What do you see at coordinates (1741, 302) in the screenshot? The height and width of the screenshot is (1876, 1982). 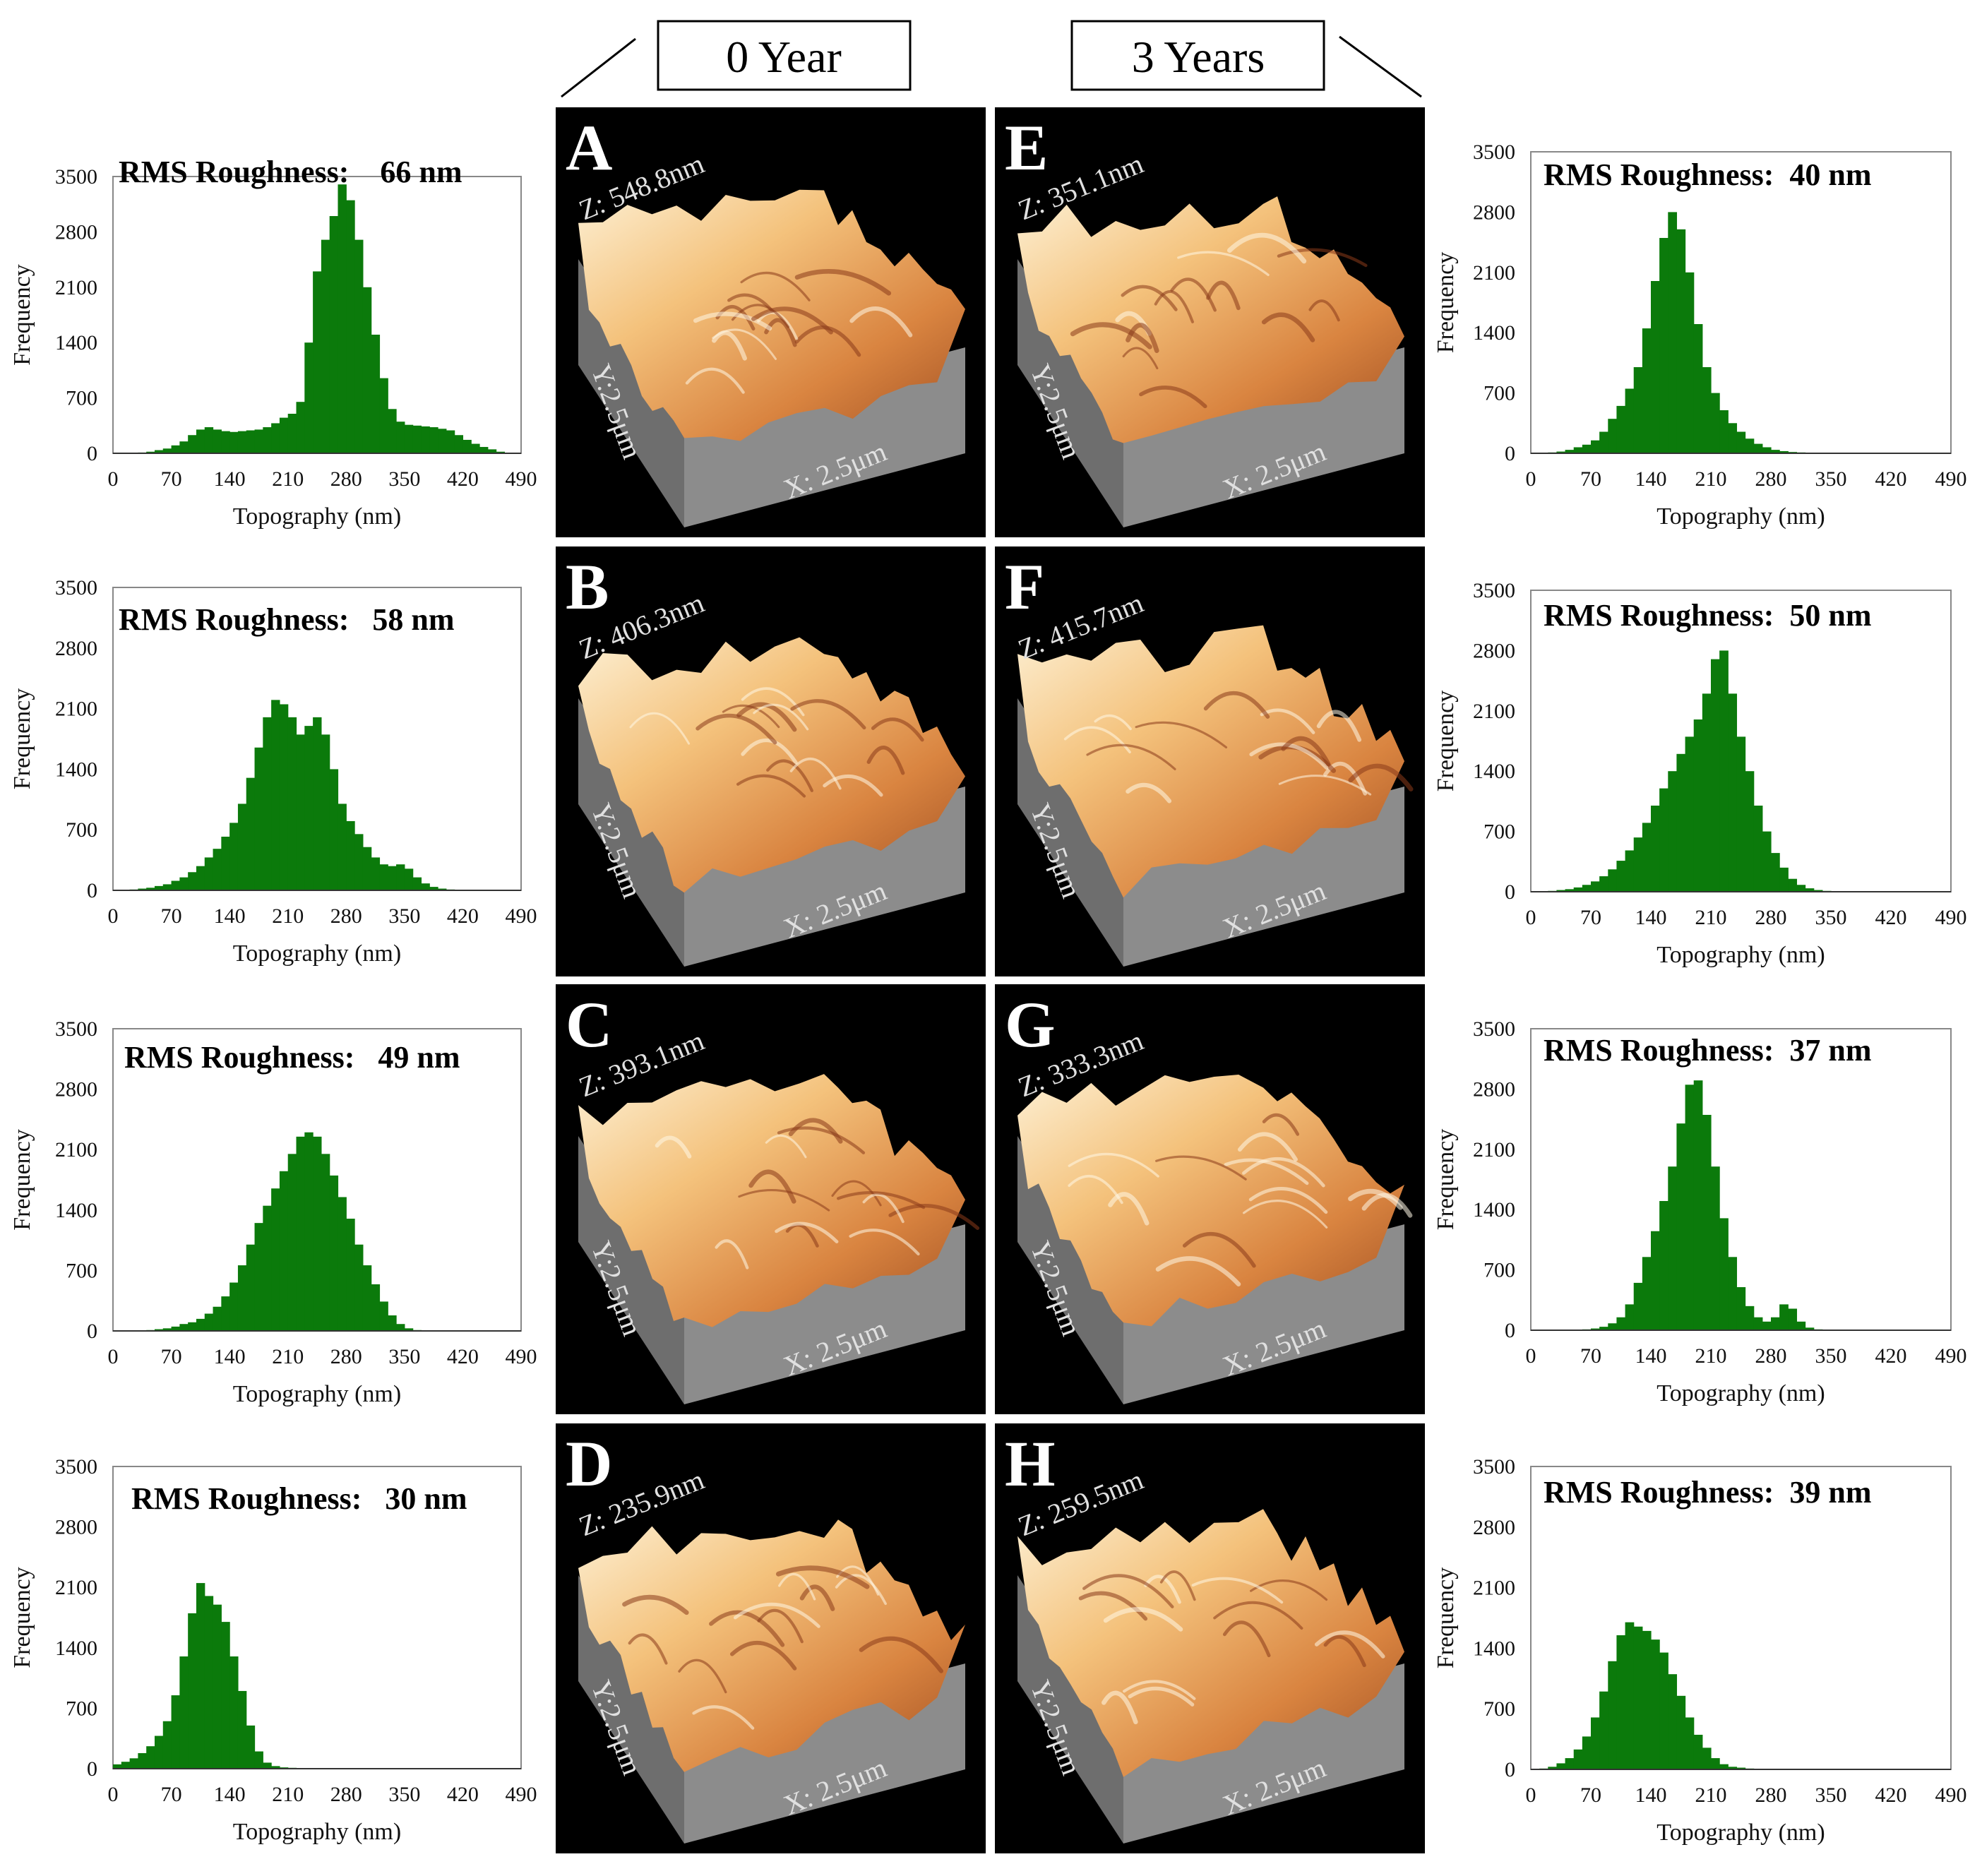 I see `plot-frame` at bounding box center [1741, 302].